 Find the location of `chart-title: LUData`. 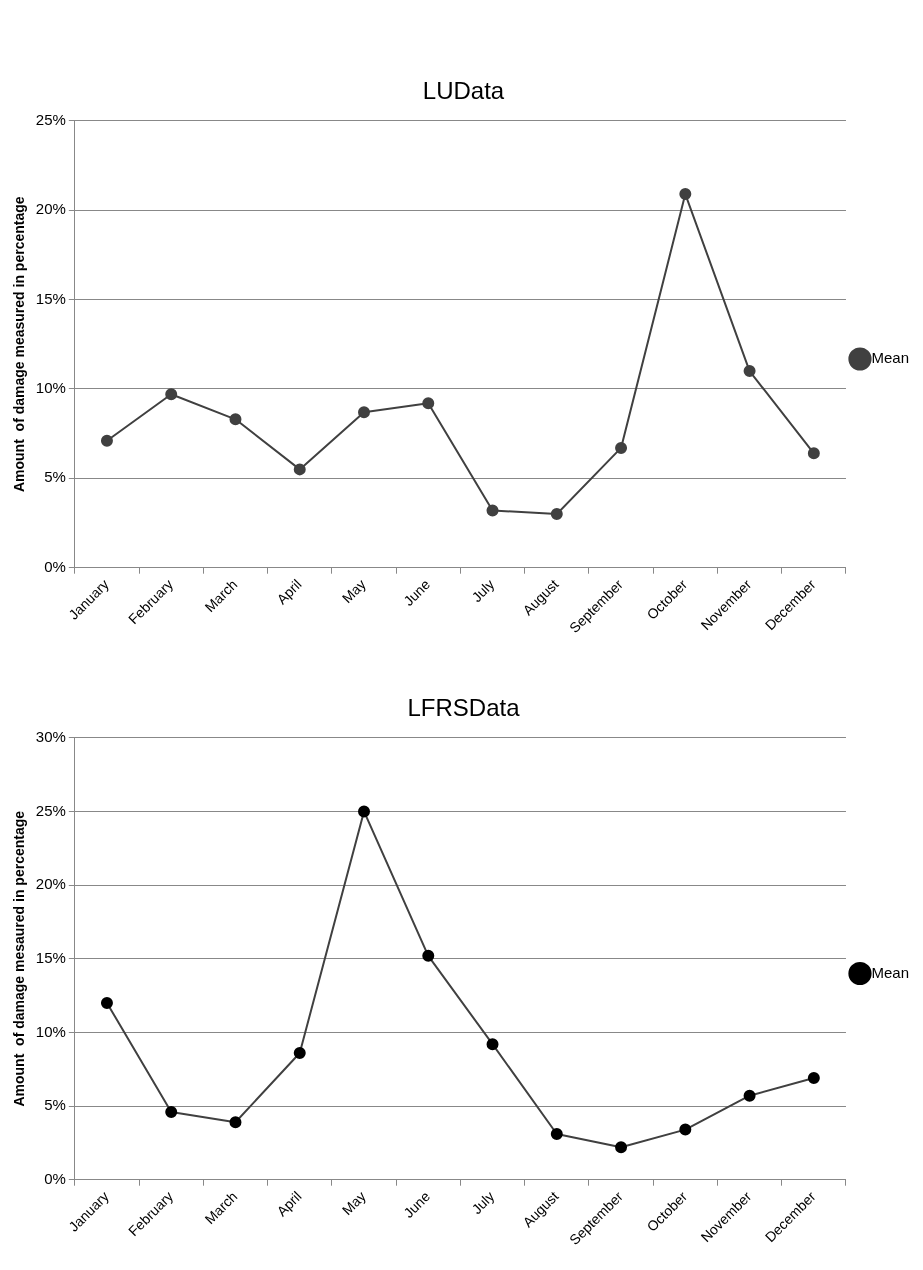

chart-title: LUData is located at coordinates (463, 91).